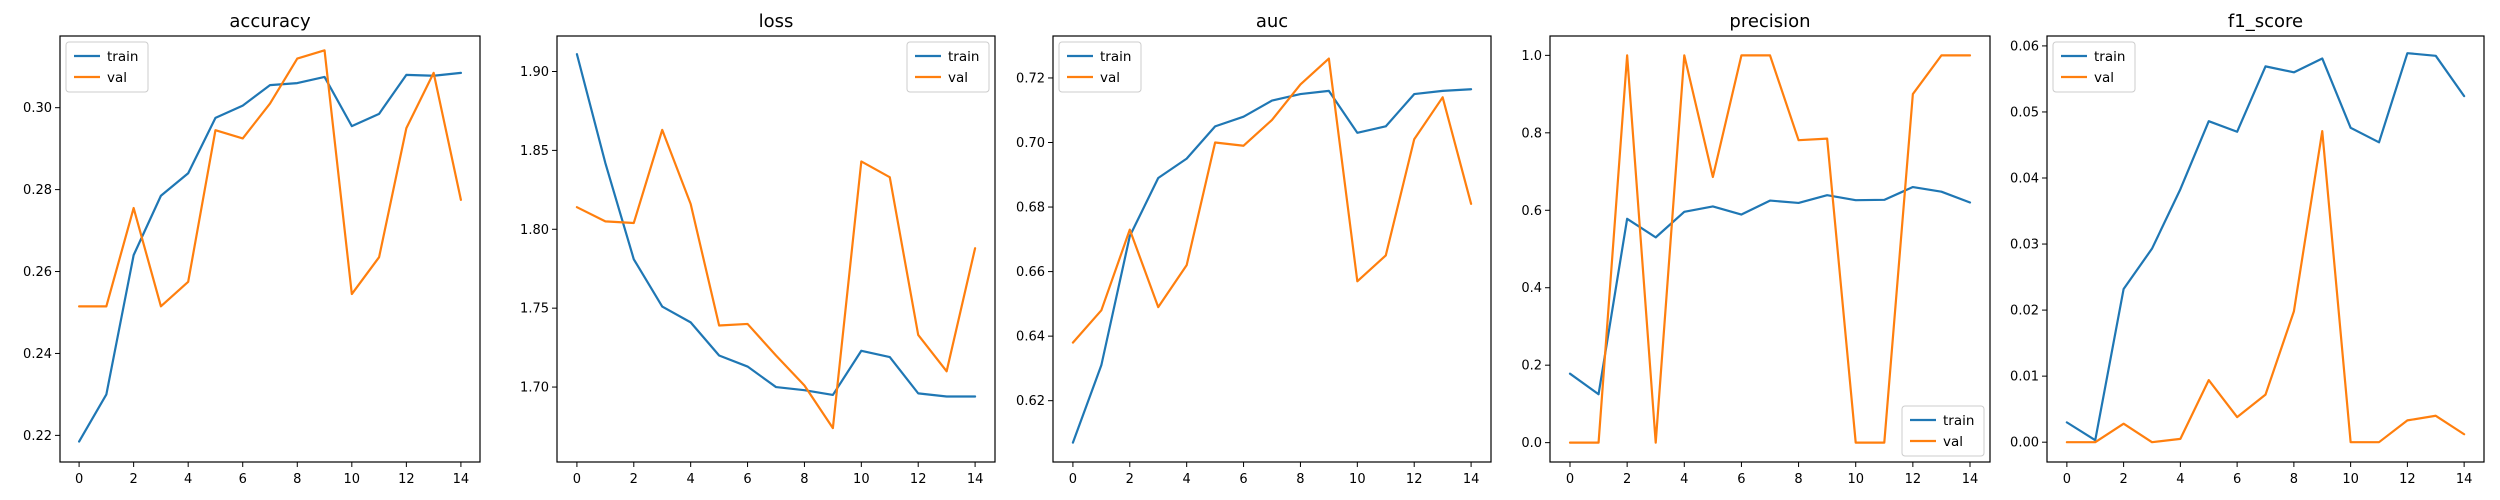  What do you see at coordinates (1030, 272) in the screenshot?
I see `y-tick-label: 0.66` at bounding box center [1030, 272].